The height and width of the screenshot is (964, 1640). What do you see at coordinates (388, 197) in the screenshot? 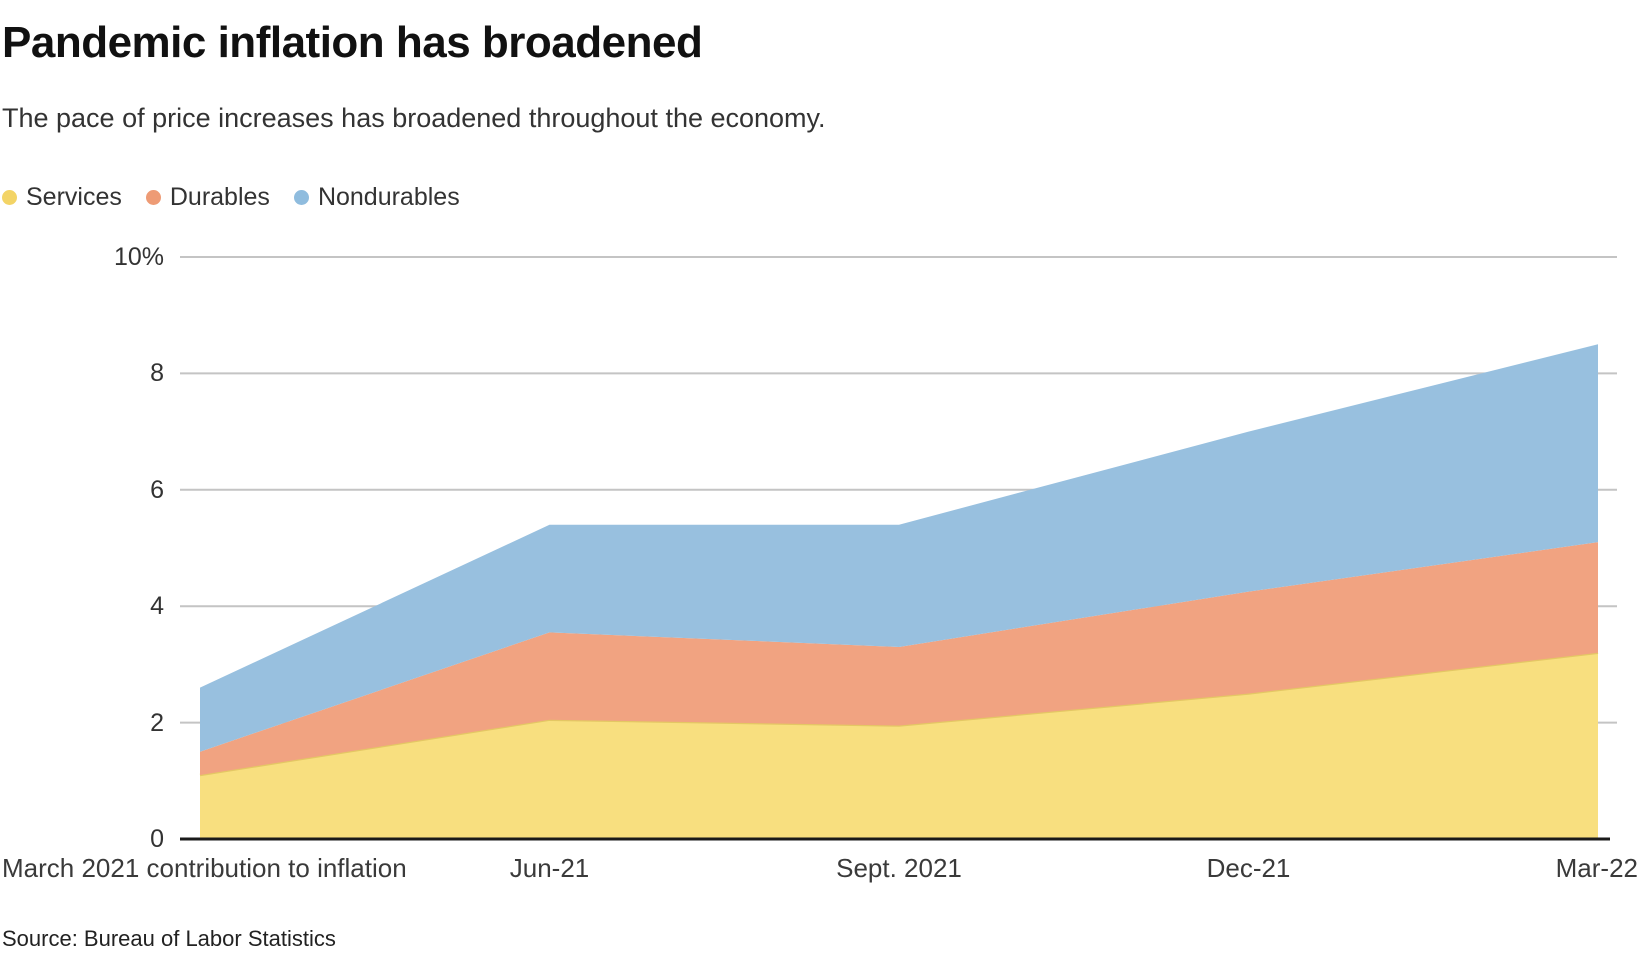
I see `legend-label: Nondurables` at bounding box center [388, 197].